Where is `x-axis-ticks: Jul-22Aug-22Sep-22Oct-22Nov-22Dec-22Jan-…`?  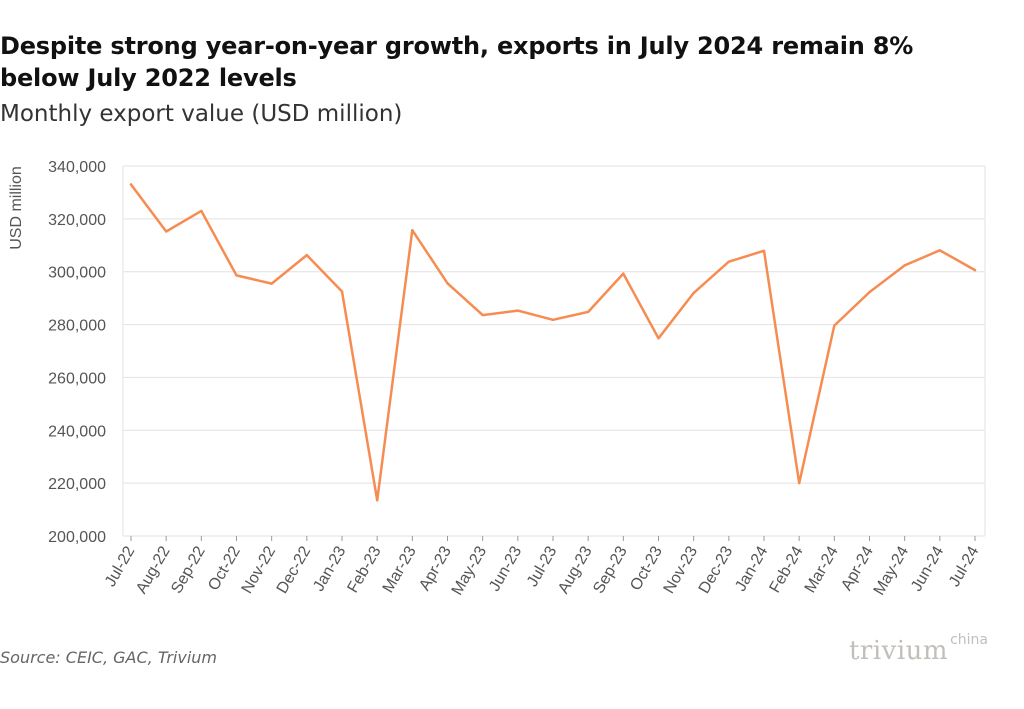 x-axis-ticks: Jul-22Aug-22Sep-22Oct-22Nov-22Dec-22Jan-… is located at coordinates (542, 567).